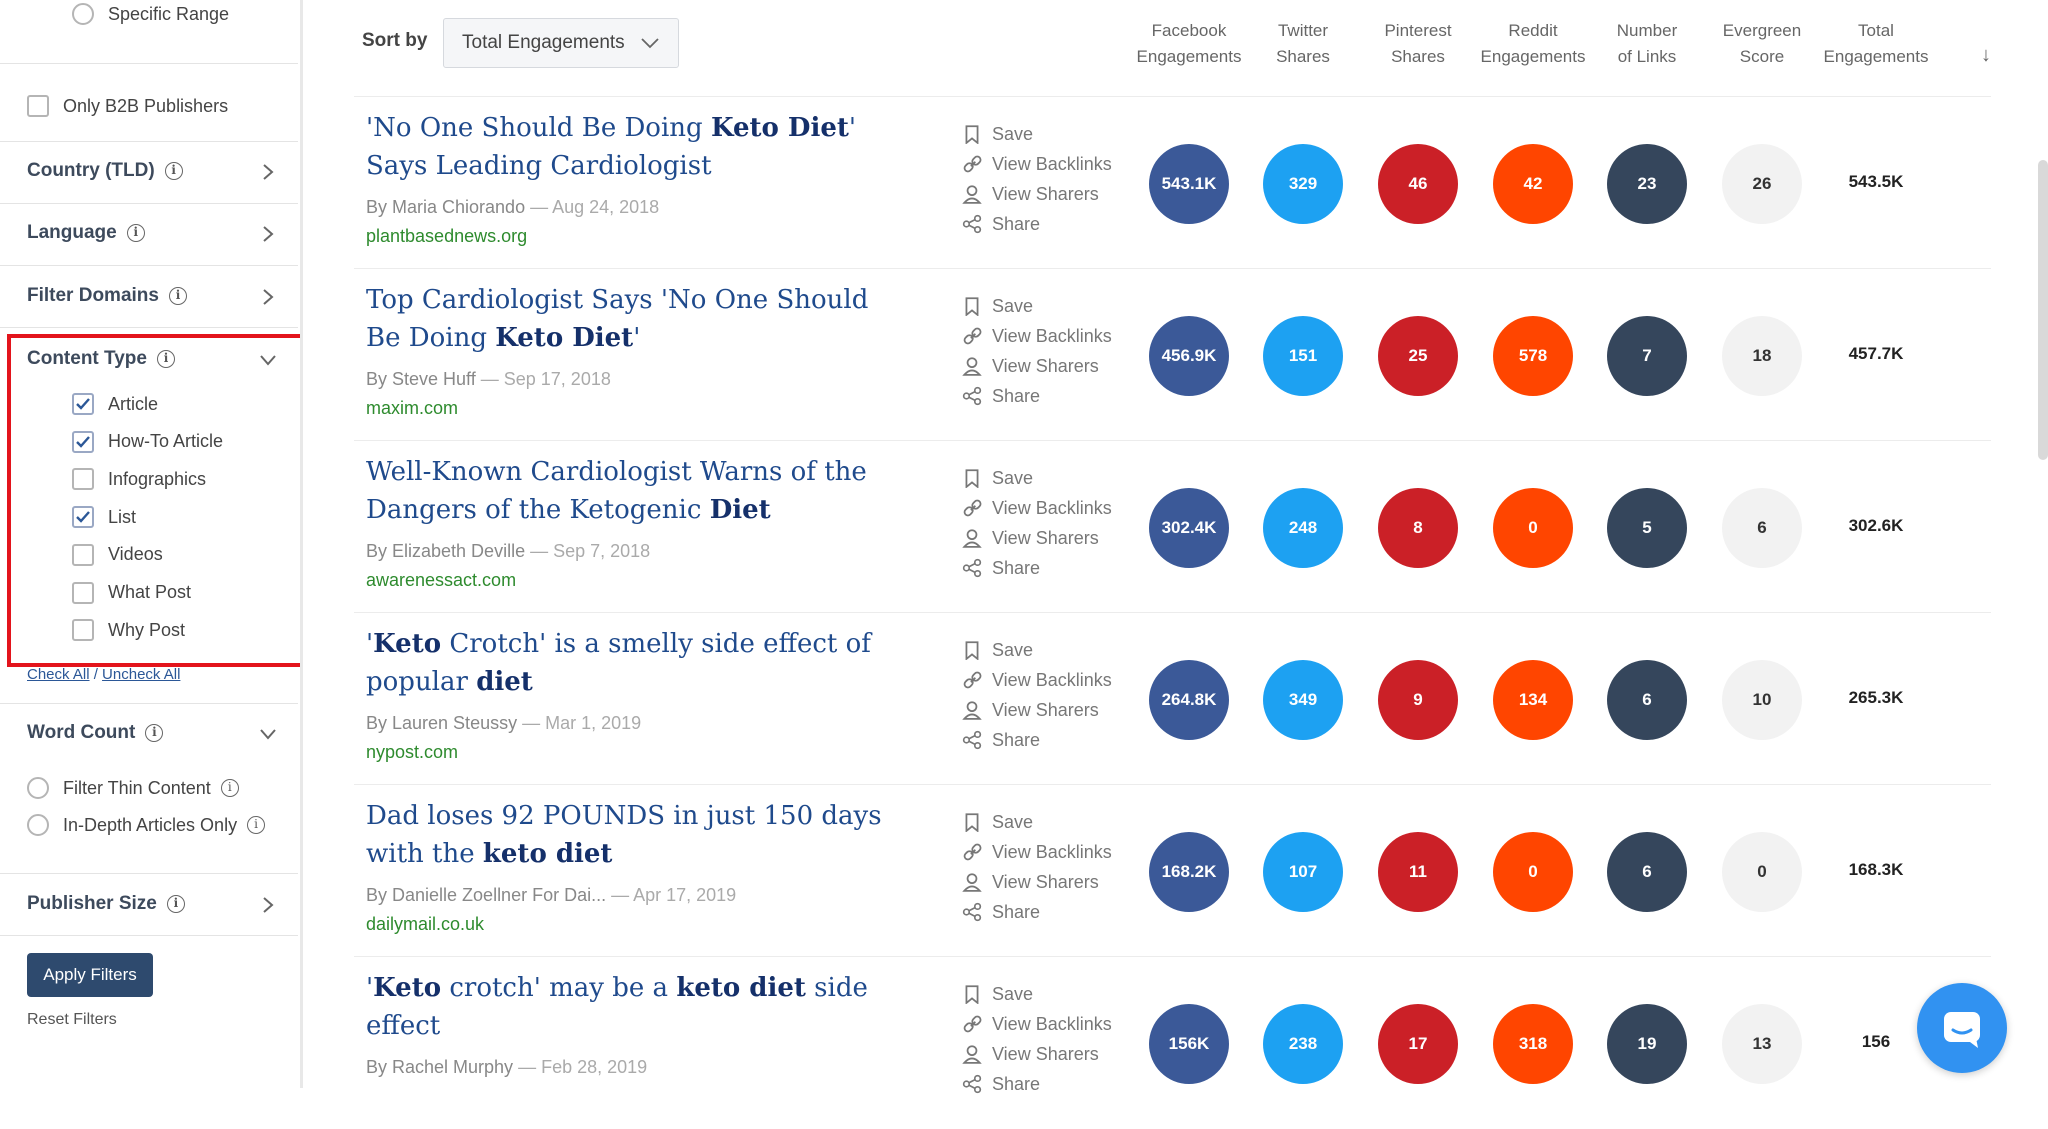 This screenshot has width=2048, height=1129. What do you see at coordinates (104, 517) in the screenshot?
I see `content-type-option: List` at bounding box center [104, 517].